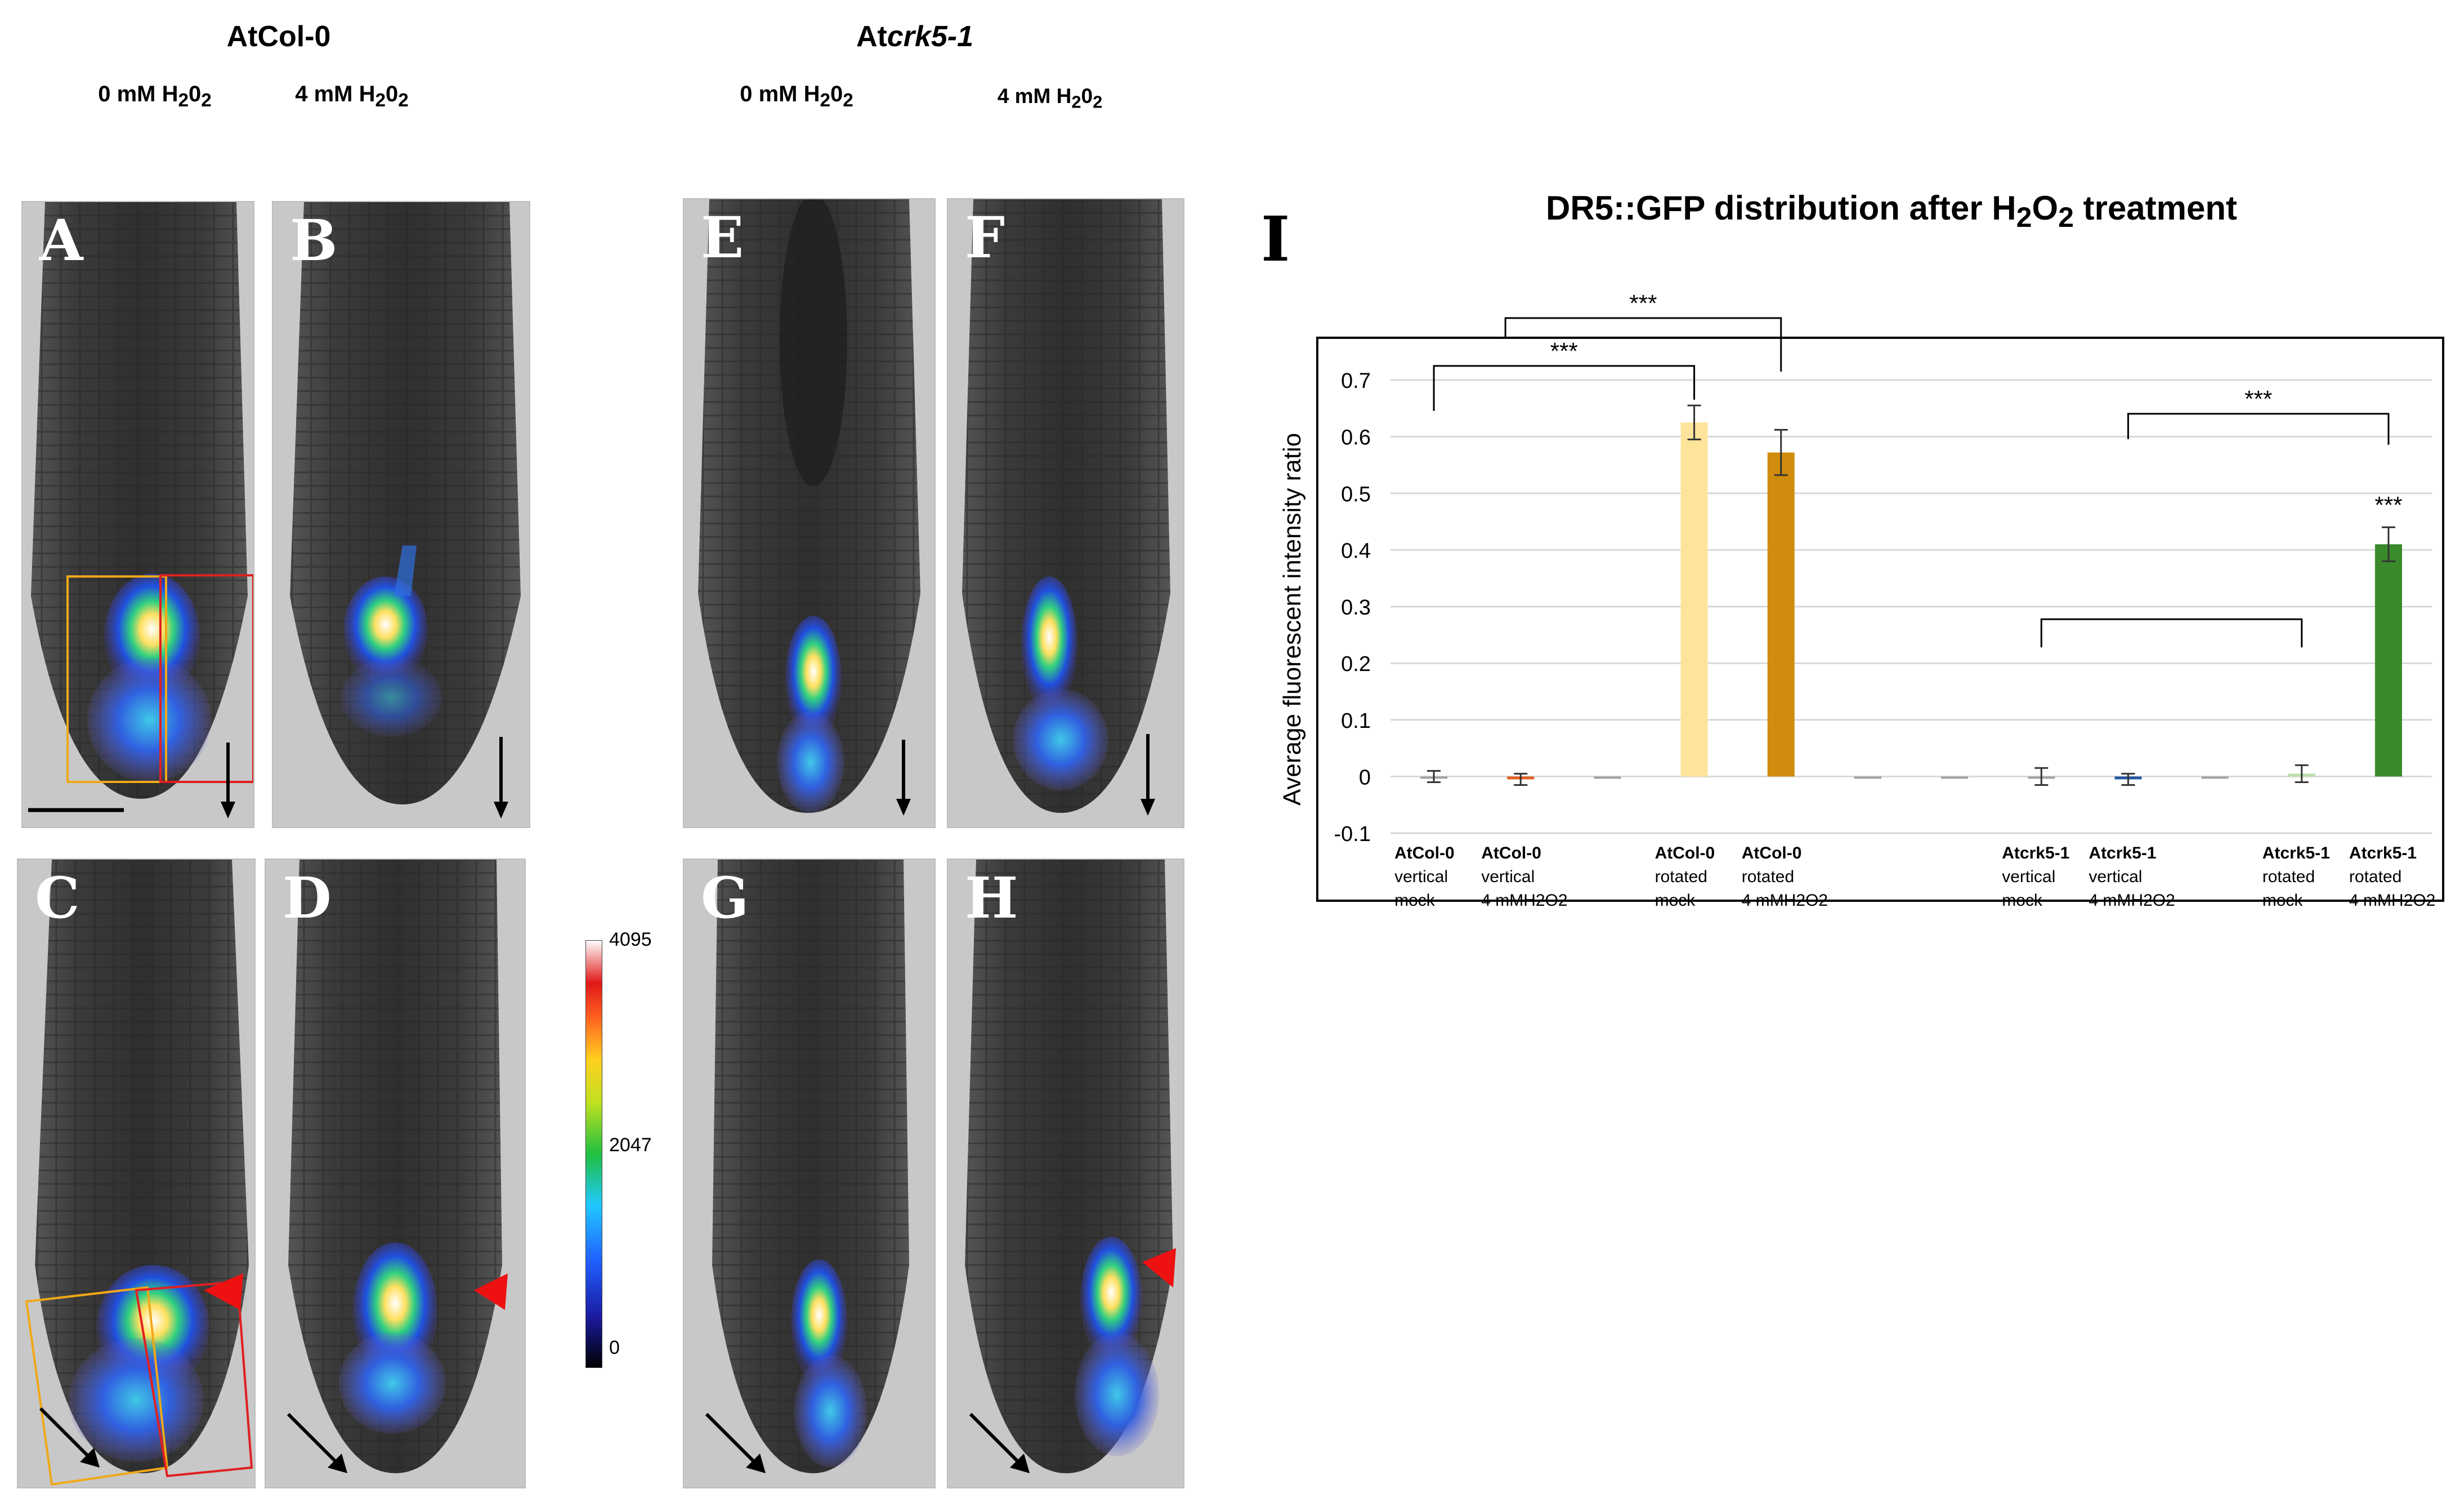  I want to click on panel-label-f: F, so click(985, 237).